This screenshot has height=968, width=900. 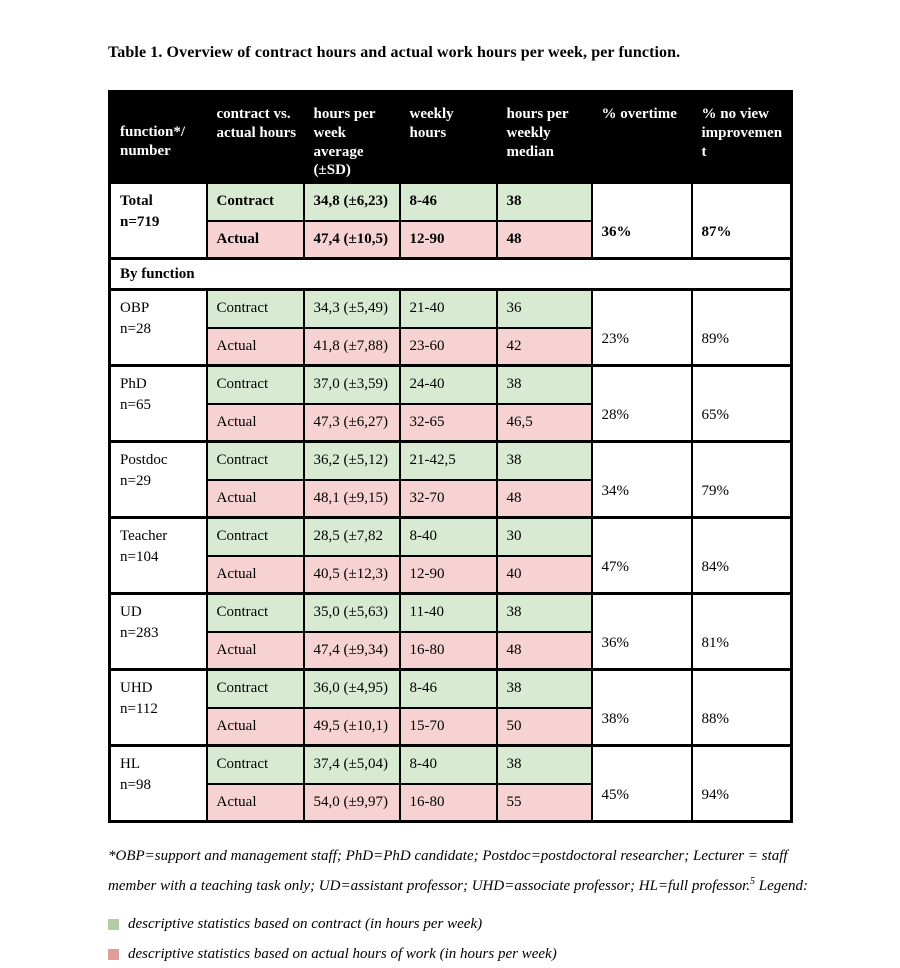 I want to click on avg-cell: 36,2 (±5,12), so click(x=351, y=460).